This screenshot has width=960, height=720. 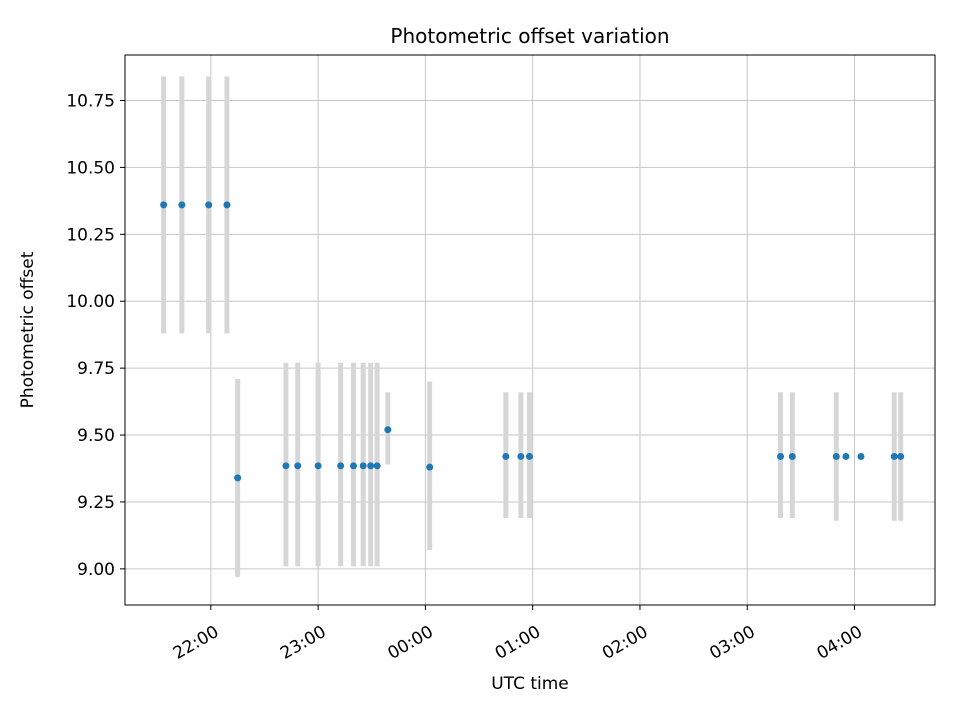 What do you see at coordinates (732, 643) in the screenshot?
I see `x-tick-label: 03:00` at bounding box center [732, 643].